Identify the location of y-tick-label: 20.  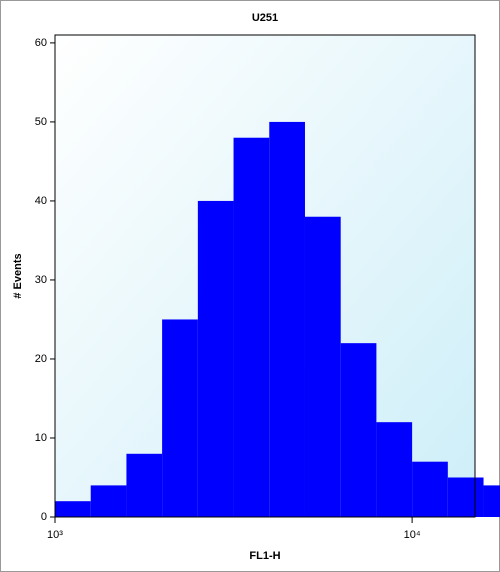
(41, 359).